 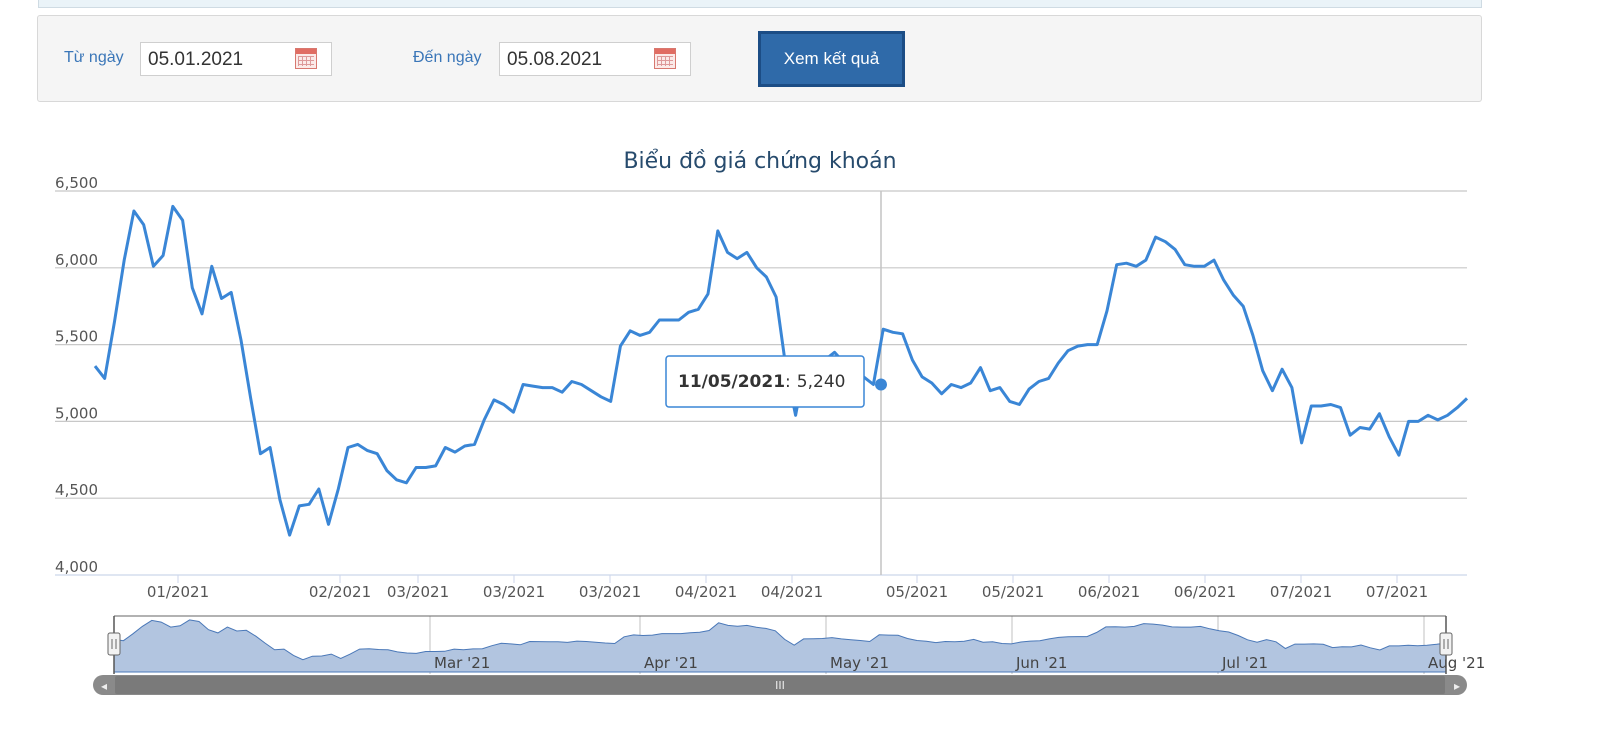 What do you see at coordinates (76, 260) in the screenshot?
I see `y-tick-label: 6,000` at bounding box center [76, 260].